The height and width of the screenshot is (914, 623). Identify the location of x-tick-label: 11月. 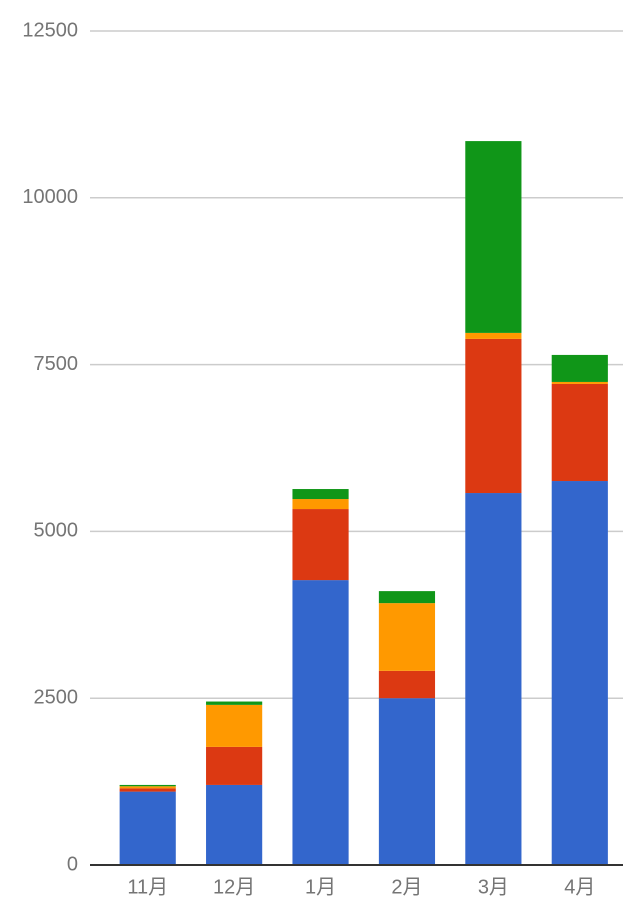
(147, 887).